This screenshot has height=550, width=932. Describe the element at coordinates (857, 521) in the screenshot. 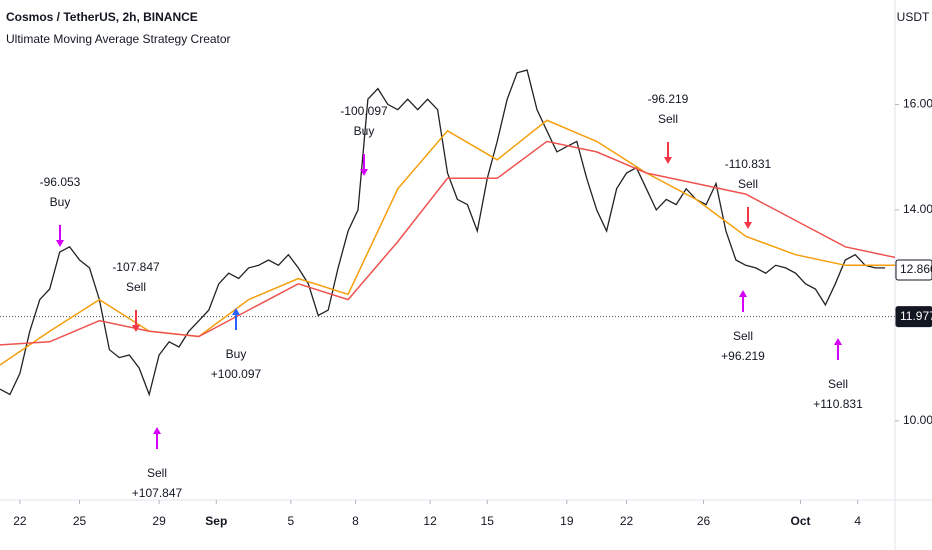

I see `x-tick-label: 4` at that location.